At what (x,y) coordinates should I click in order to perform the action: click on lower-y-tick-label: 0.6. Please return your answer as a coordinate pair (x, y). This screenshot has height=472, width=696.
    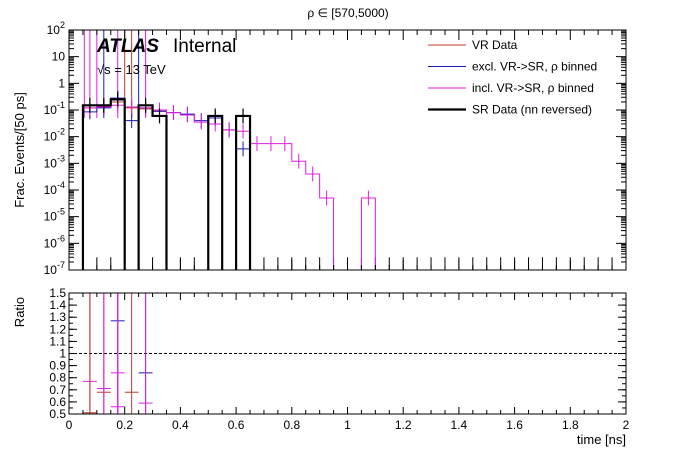
    Looking at the image, I should click on (57, 402).